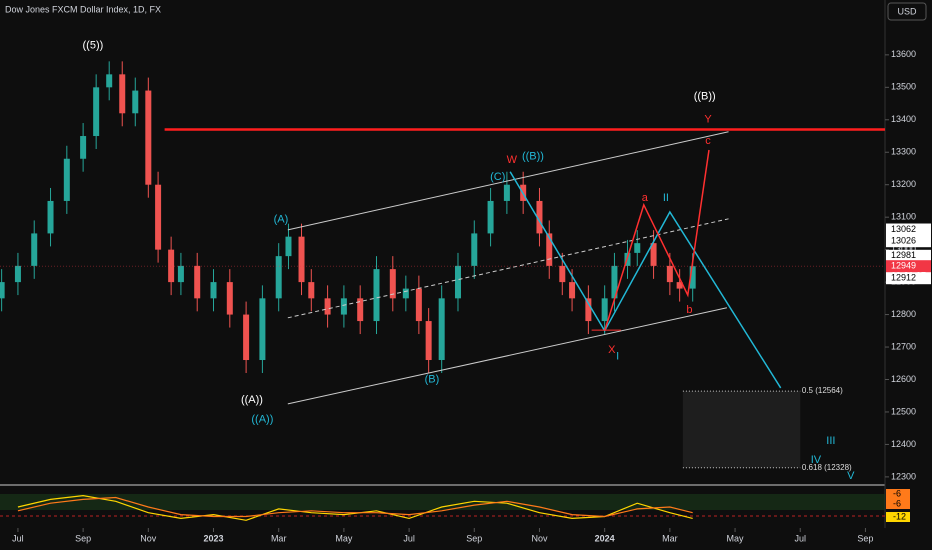 The height and width of the screenshot is (550, 932). What do you see at coordinates (830, 441) in the screenshot?
I see `annotation: III` at bounding box center [830, 441].